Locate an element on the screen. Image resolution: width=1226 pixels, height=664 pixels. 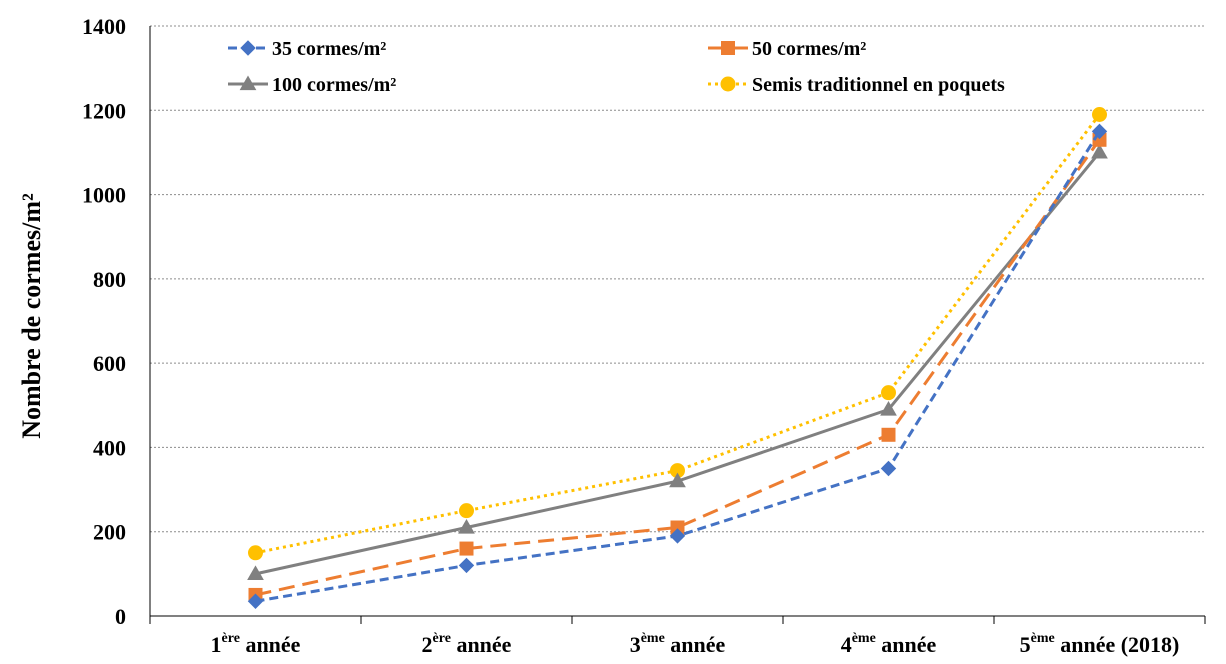
legend-item: 50 cormes/m² is located at coordinates (787, 49).